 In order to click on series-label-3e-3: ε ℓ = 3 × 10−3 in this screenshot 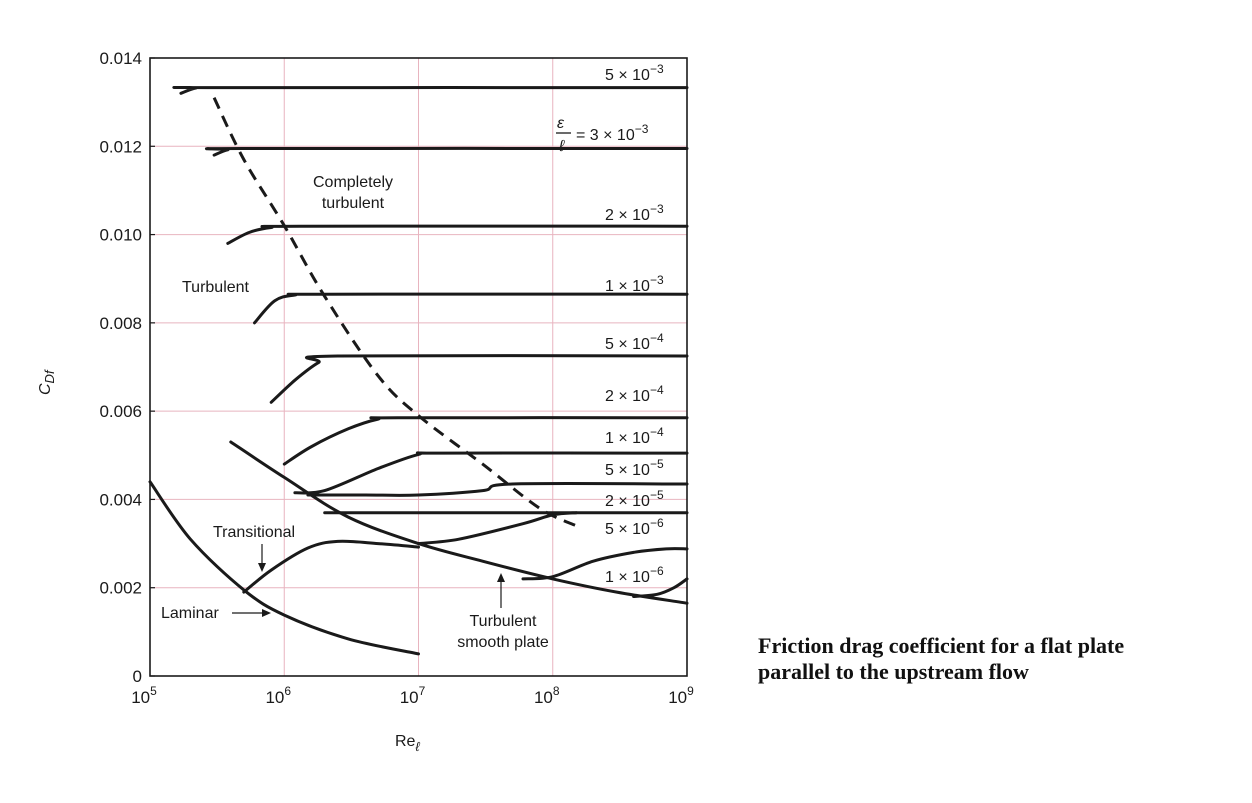, I will do `click(602, 135)`.